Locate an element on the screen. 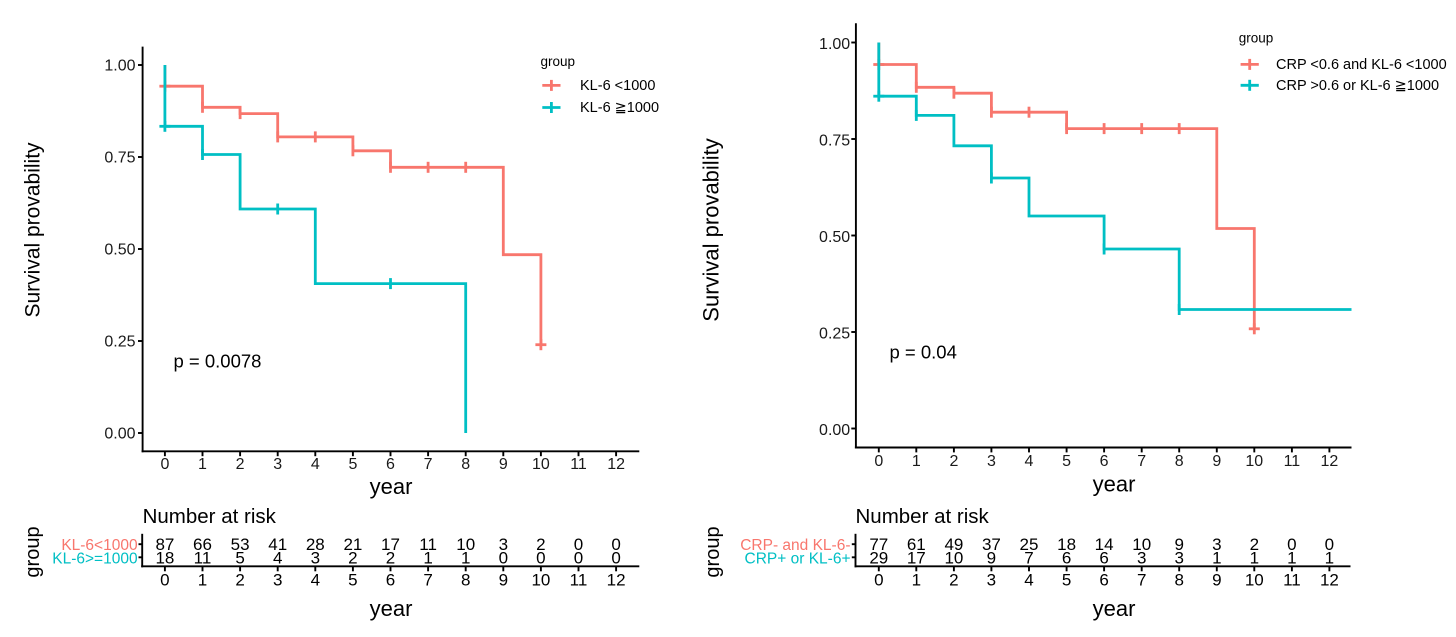  svg-text: 49 is located at coordinates (953, 544).